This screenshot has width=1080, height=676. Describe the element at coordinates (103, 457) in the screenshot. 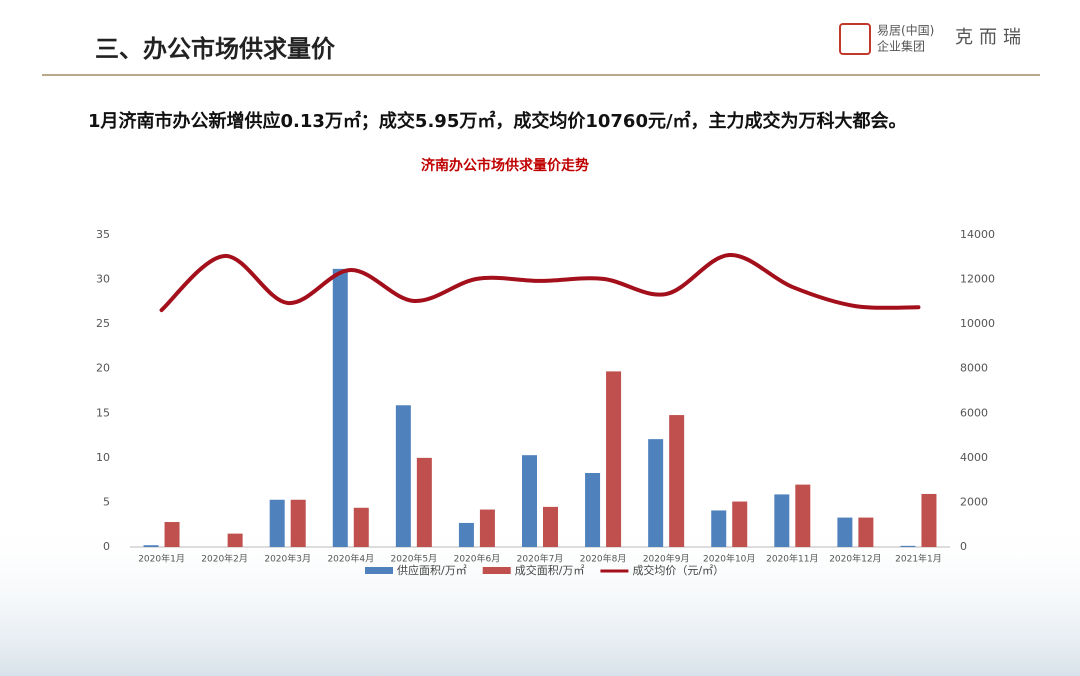

I see `y-tick-label: 10` at that location.